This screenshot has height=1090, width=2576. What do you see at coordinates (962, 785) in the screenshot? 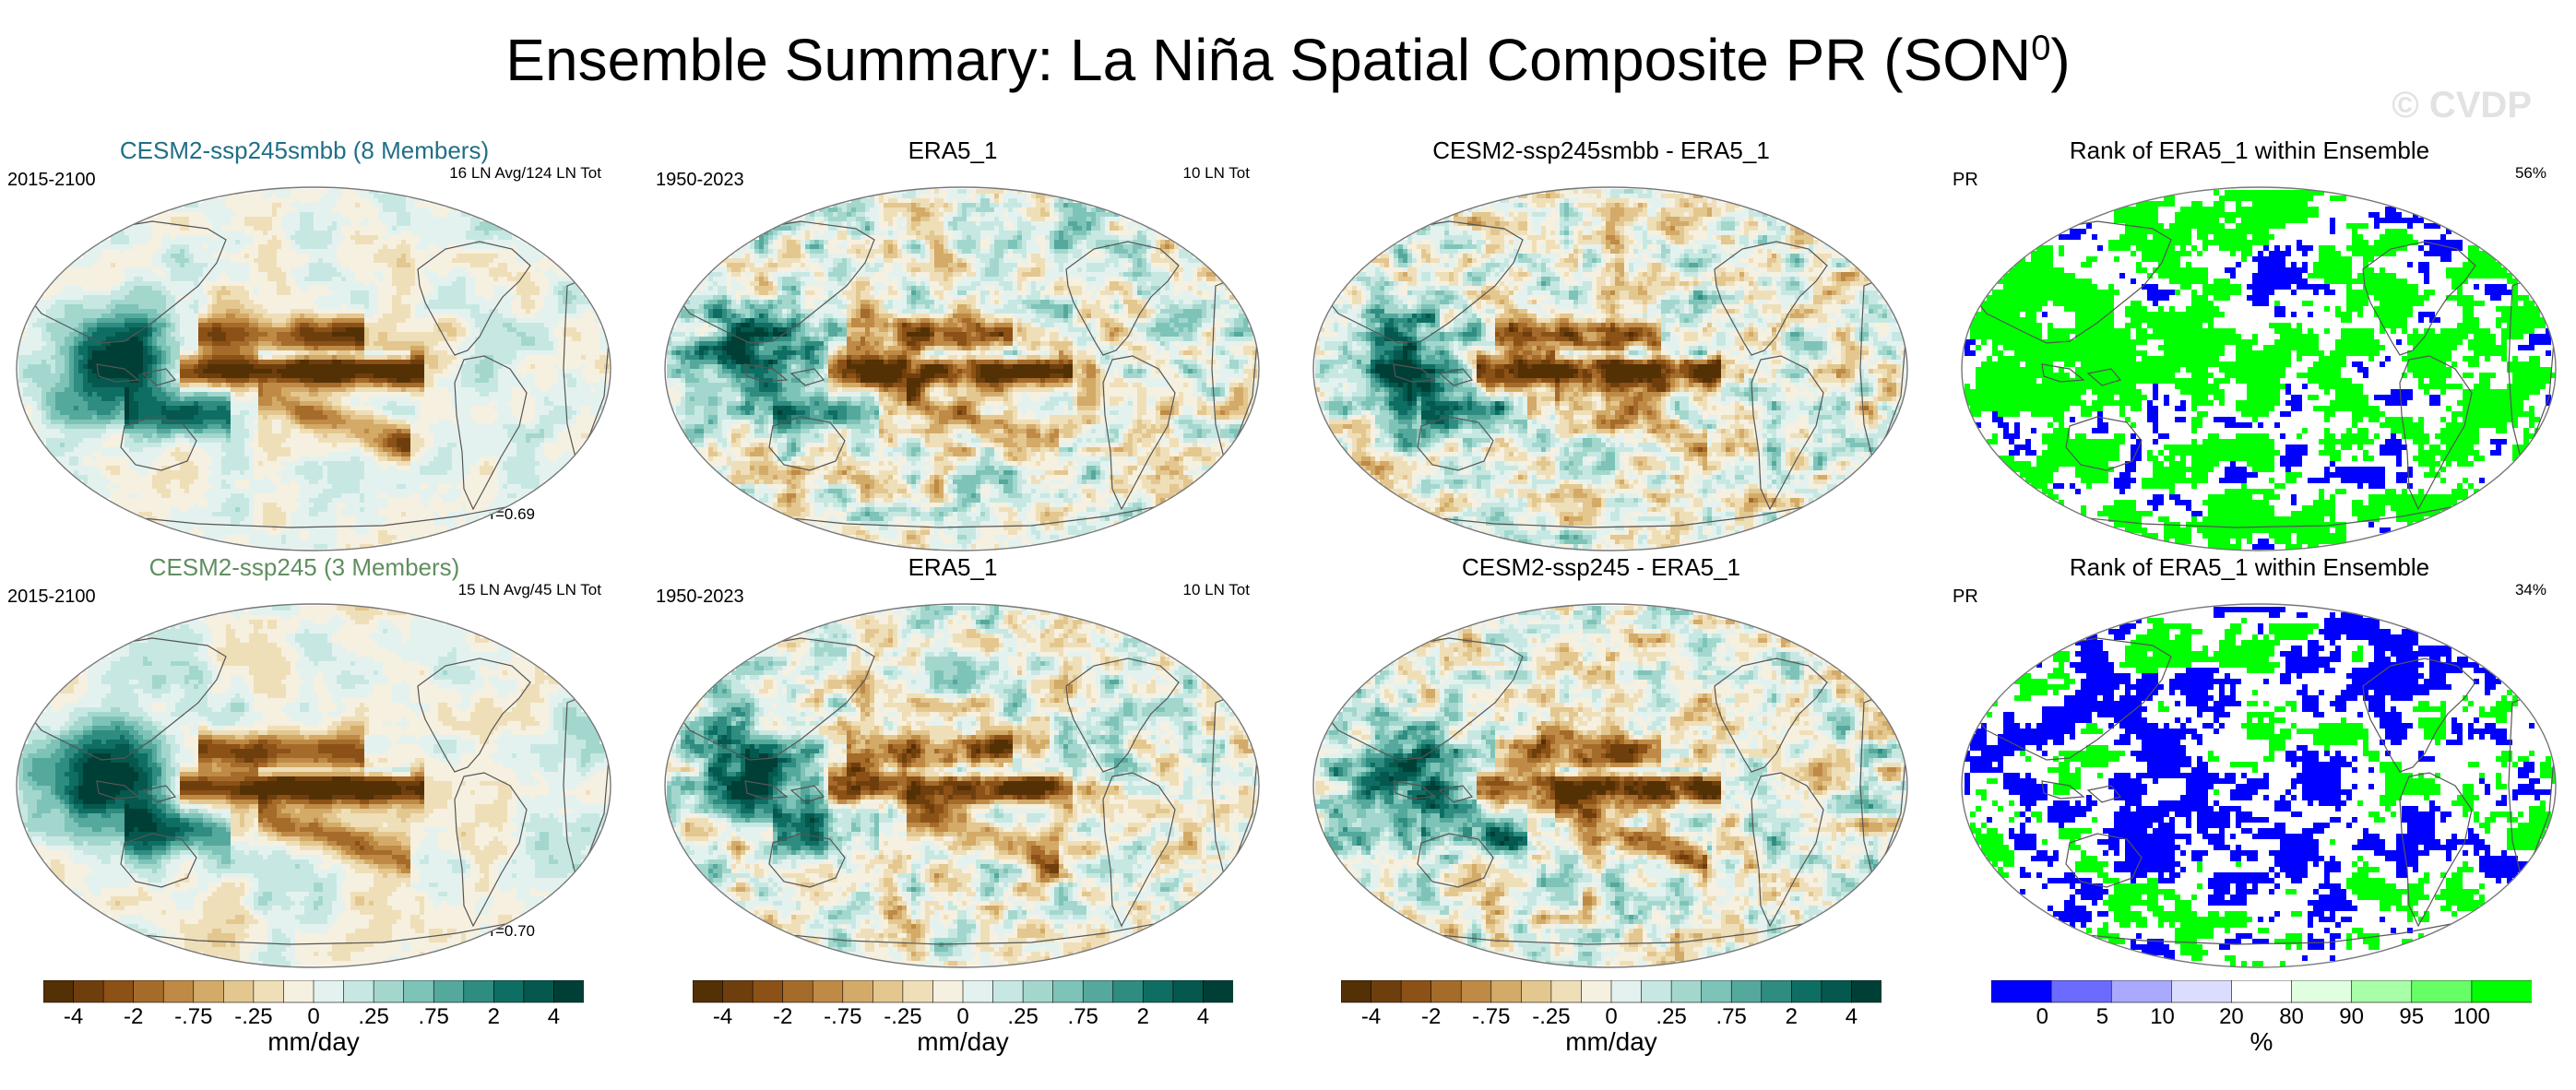
I see `map-r2c2` at bounding box center [962, 785].